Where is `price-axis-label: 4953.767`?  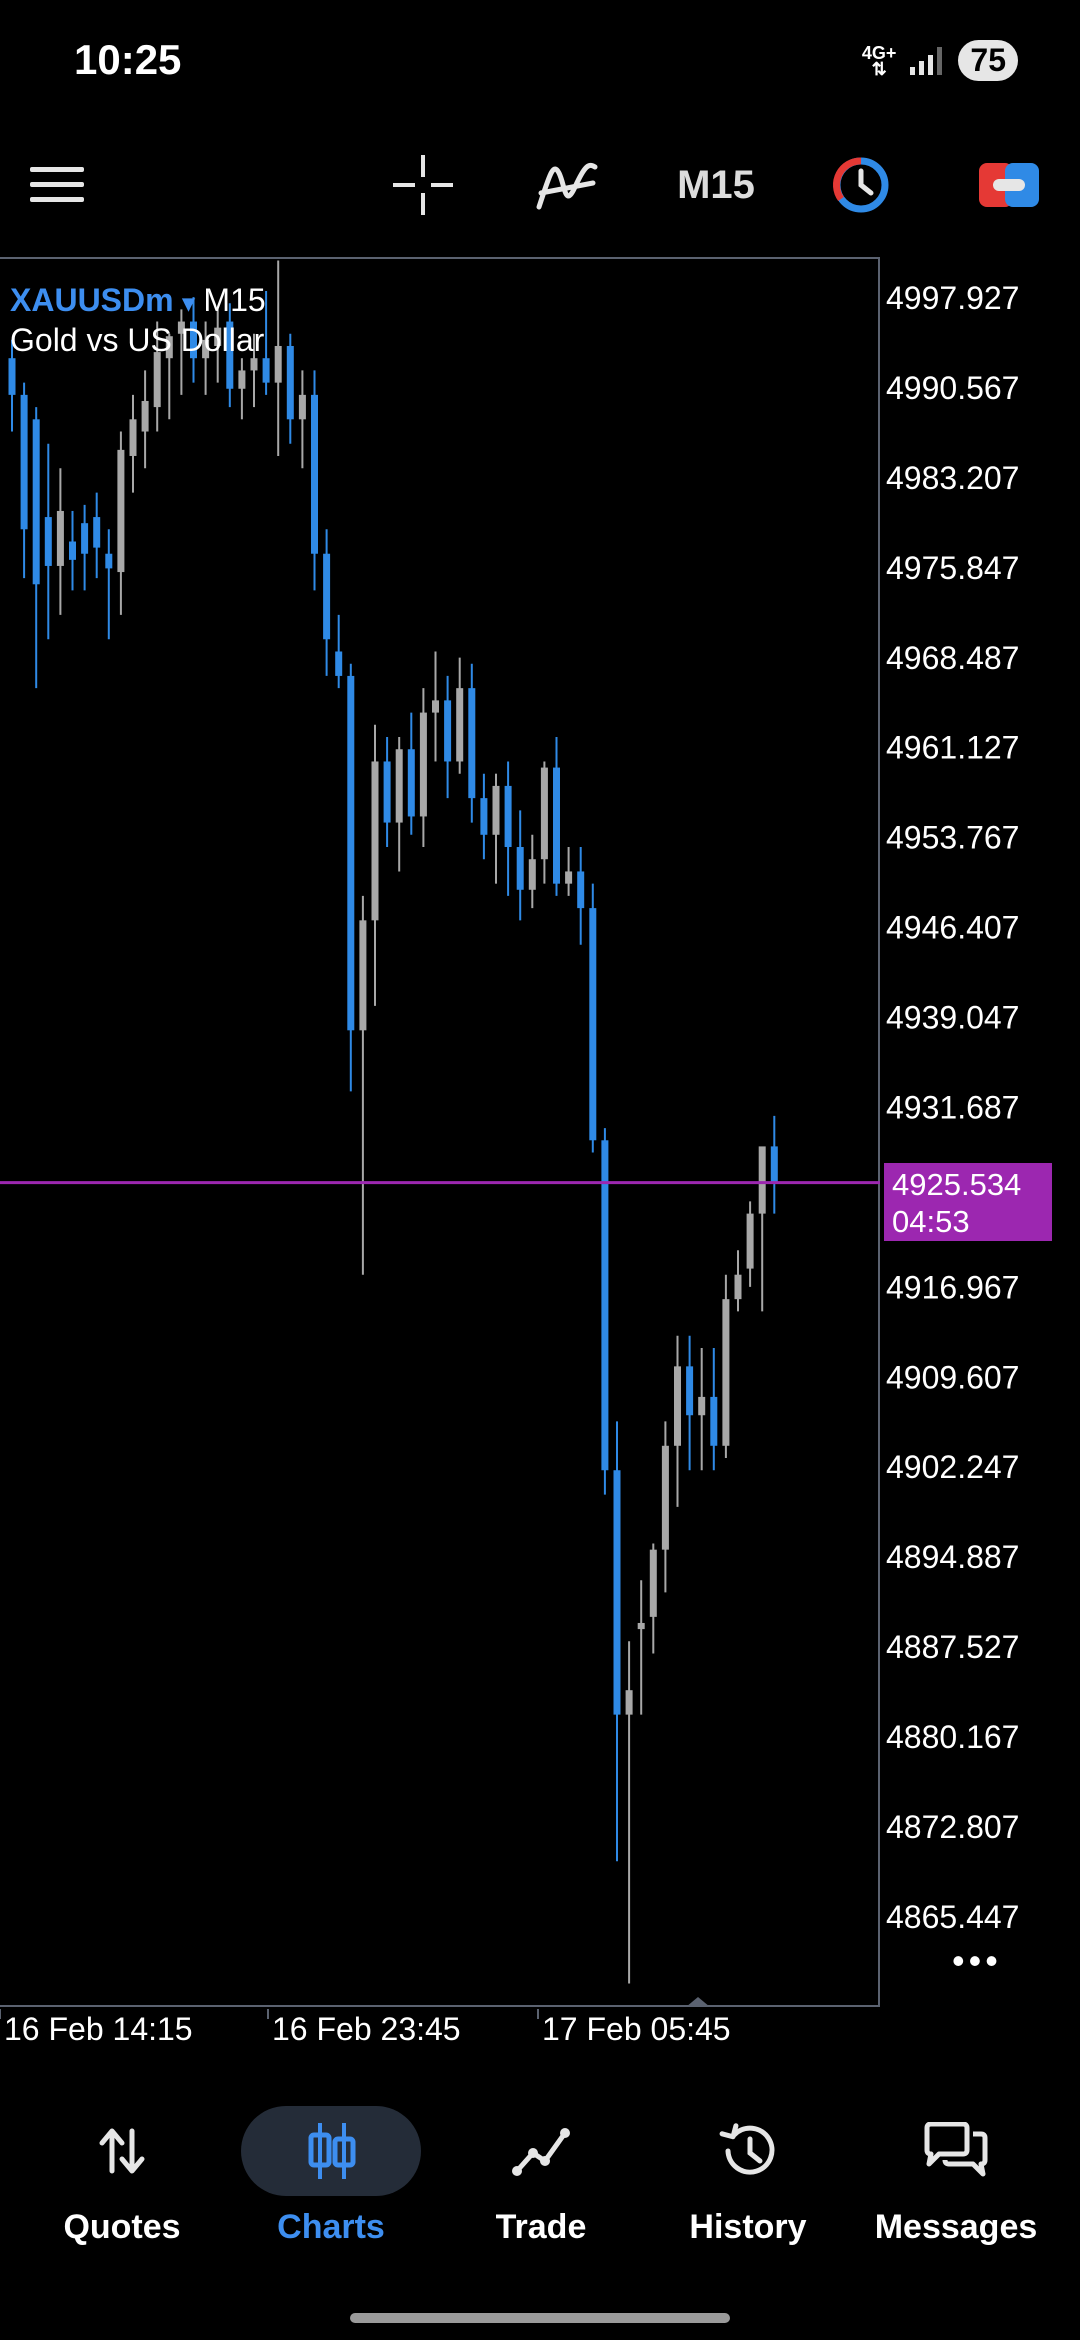
price-axis-label: 4953.767 is located at coordinates (952, 838).